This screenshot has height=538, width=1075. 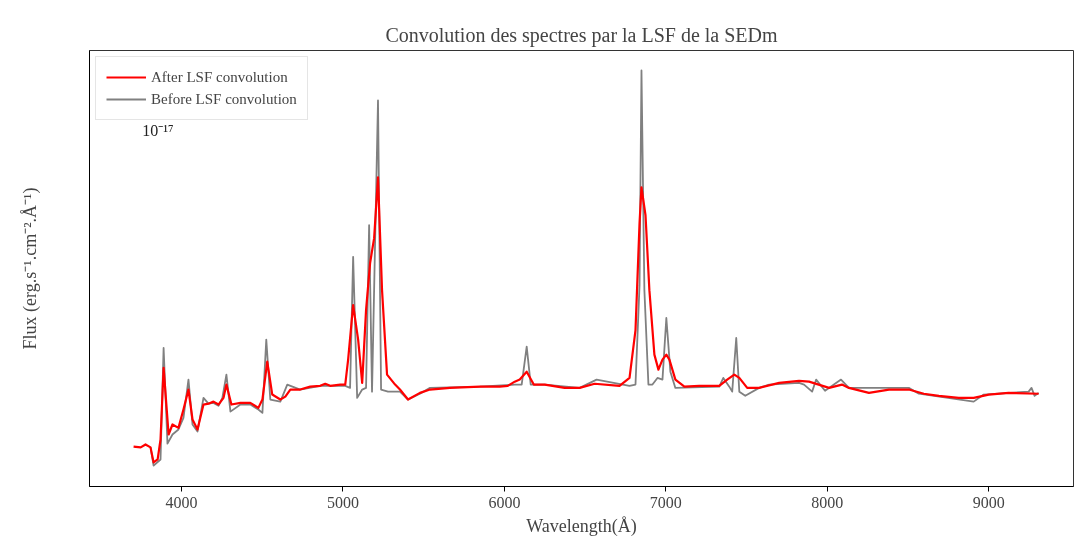 What do you see at coordinates (581, 526) in the screenshot?
I see `x-axis-title: Wavelength(Å)` at bounding box center [581, 526].